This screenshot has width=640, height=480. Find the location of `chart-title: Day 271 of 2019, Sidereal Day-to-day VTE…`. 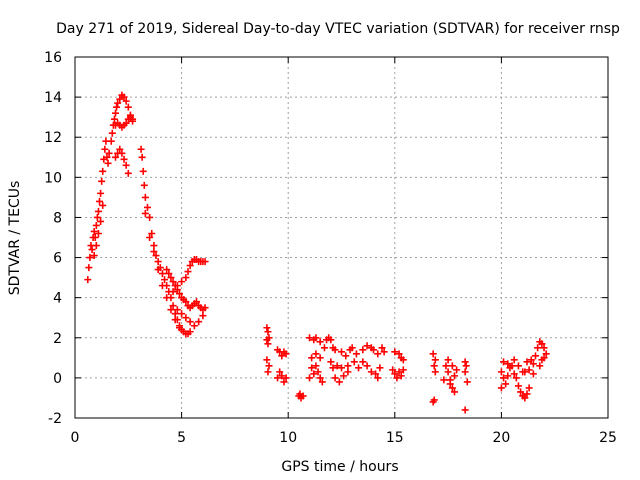

chart-title: Day 271 of 2019, Sidereal Day-to-day VTE… is located at coordinates (338, 29).